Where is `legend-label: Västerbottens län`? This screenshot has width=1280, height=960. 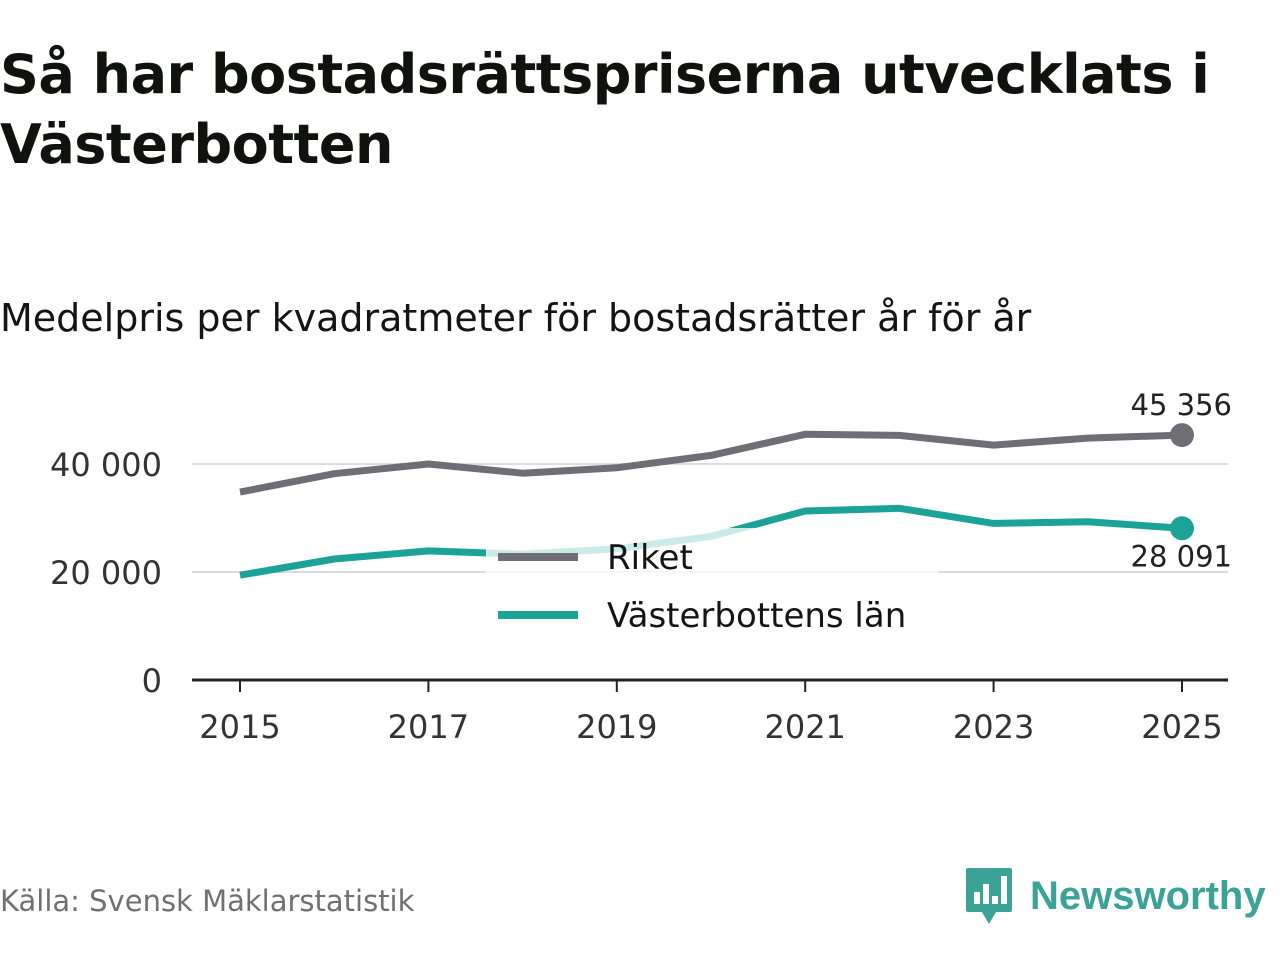
legend-label: Västerbottens län is located at coordinates (756, 616).